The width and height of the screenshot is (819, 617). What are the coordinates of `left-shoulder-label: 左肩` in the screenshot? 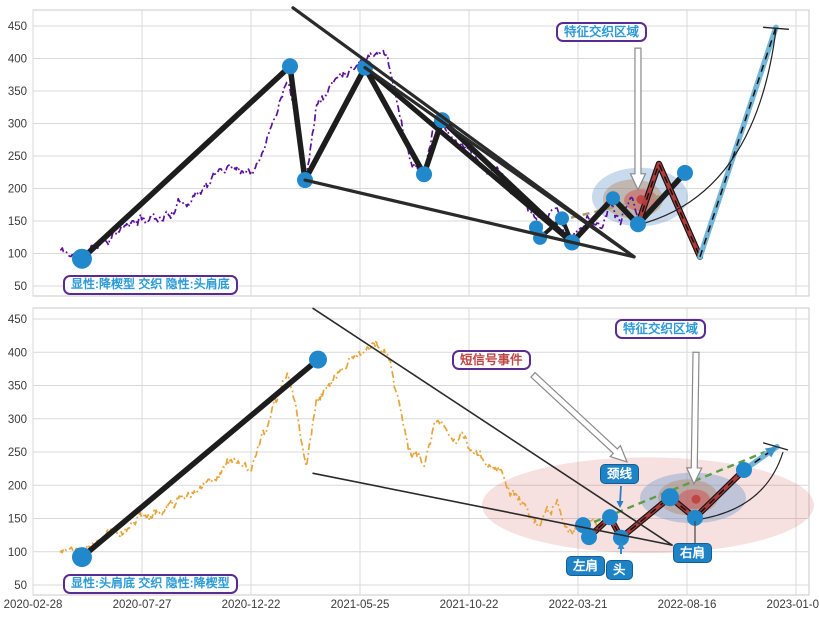 It's located at (586, 566).